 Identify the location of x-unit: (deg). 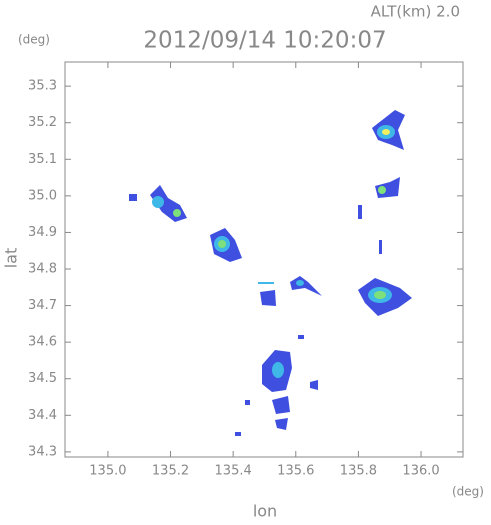
(468, 492).